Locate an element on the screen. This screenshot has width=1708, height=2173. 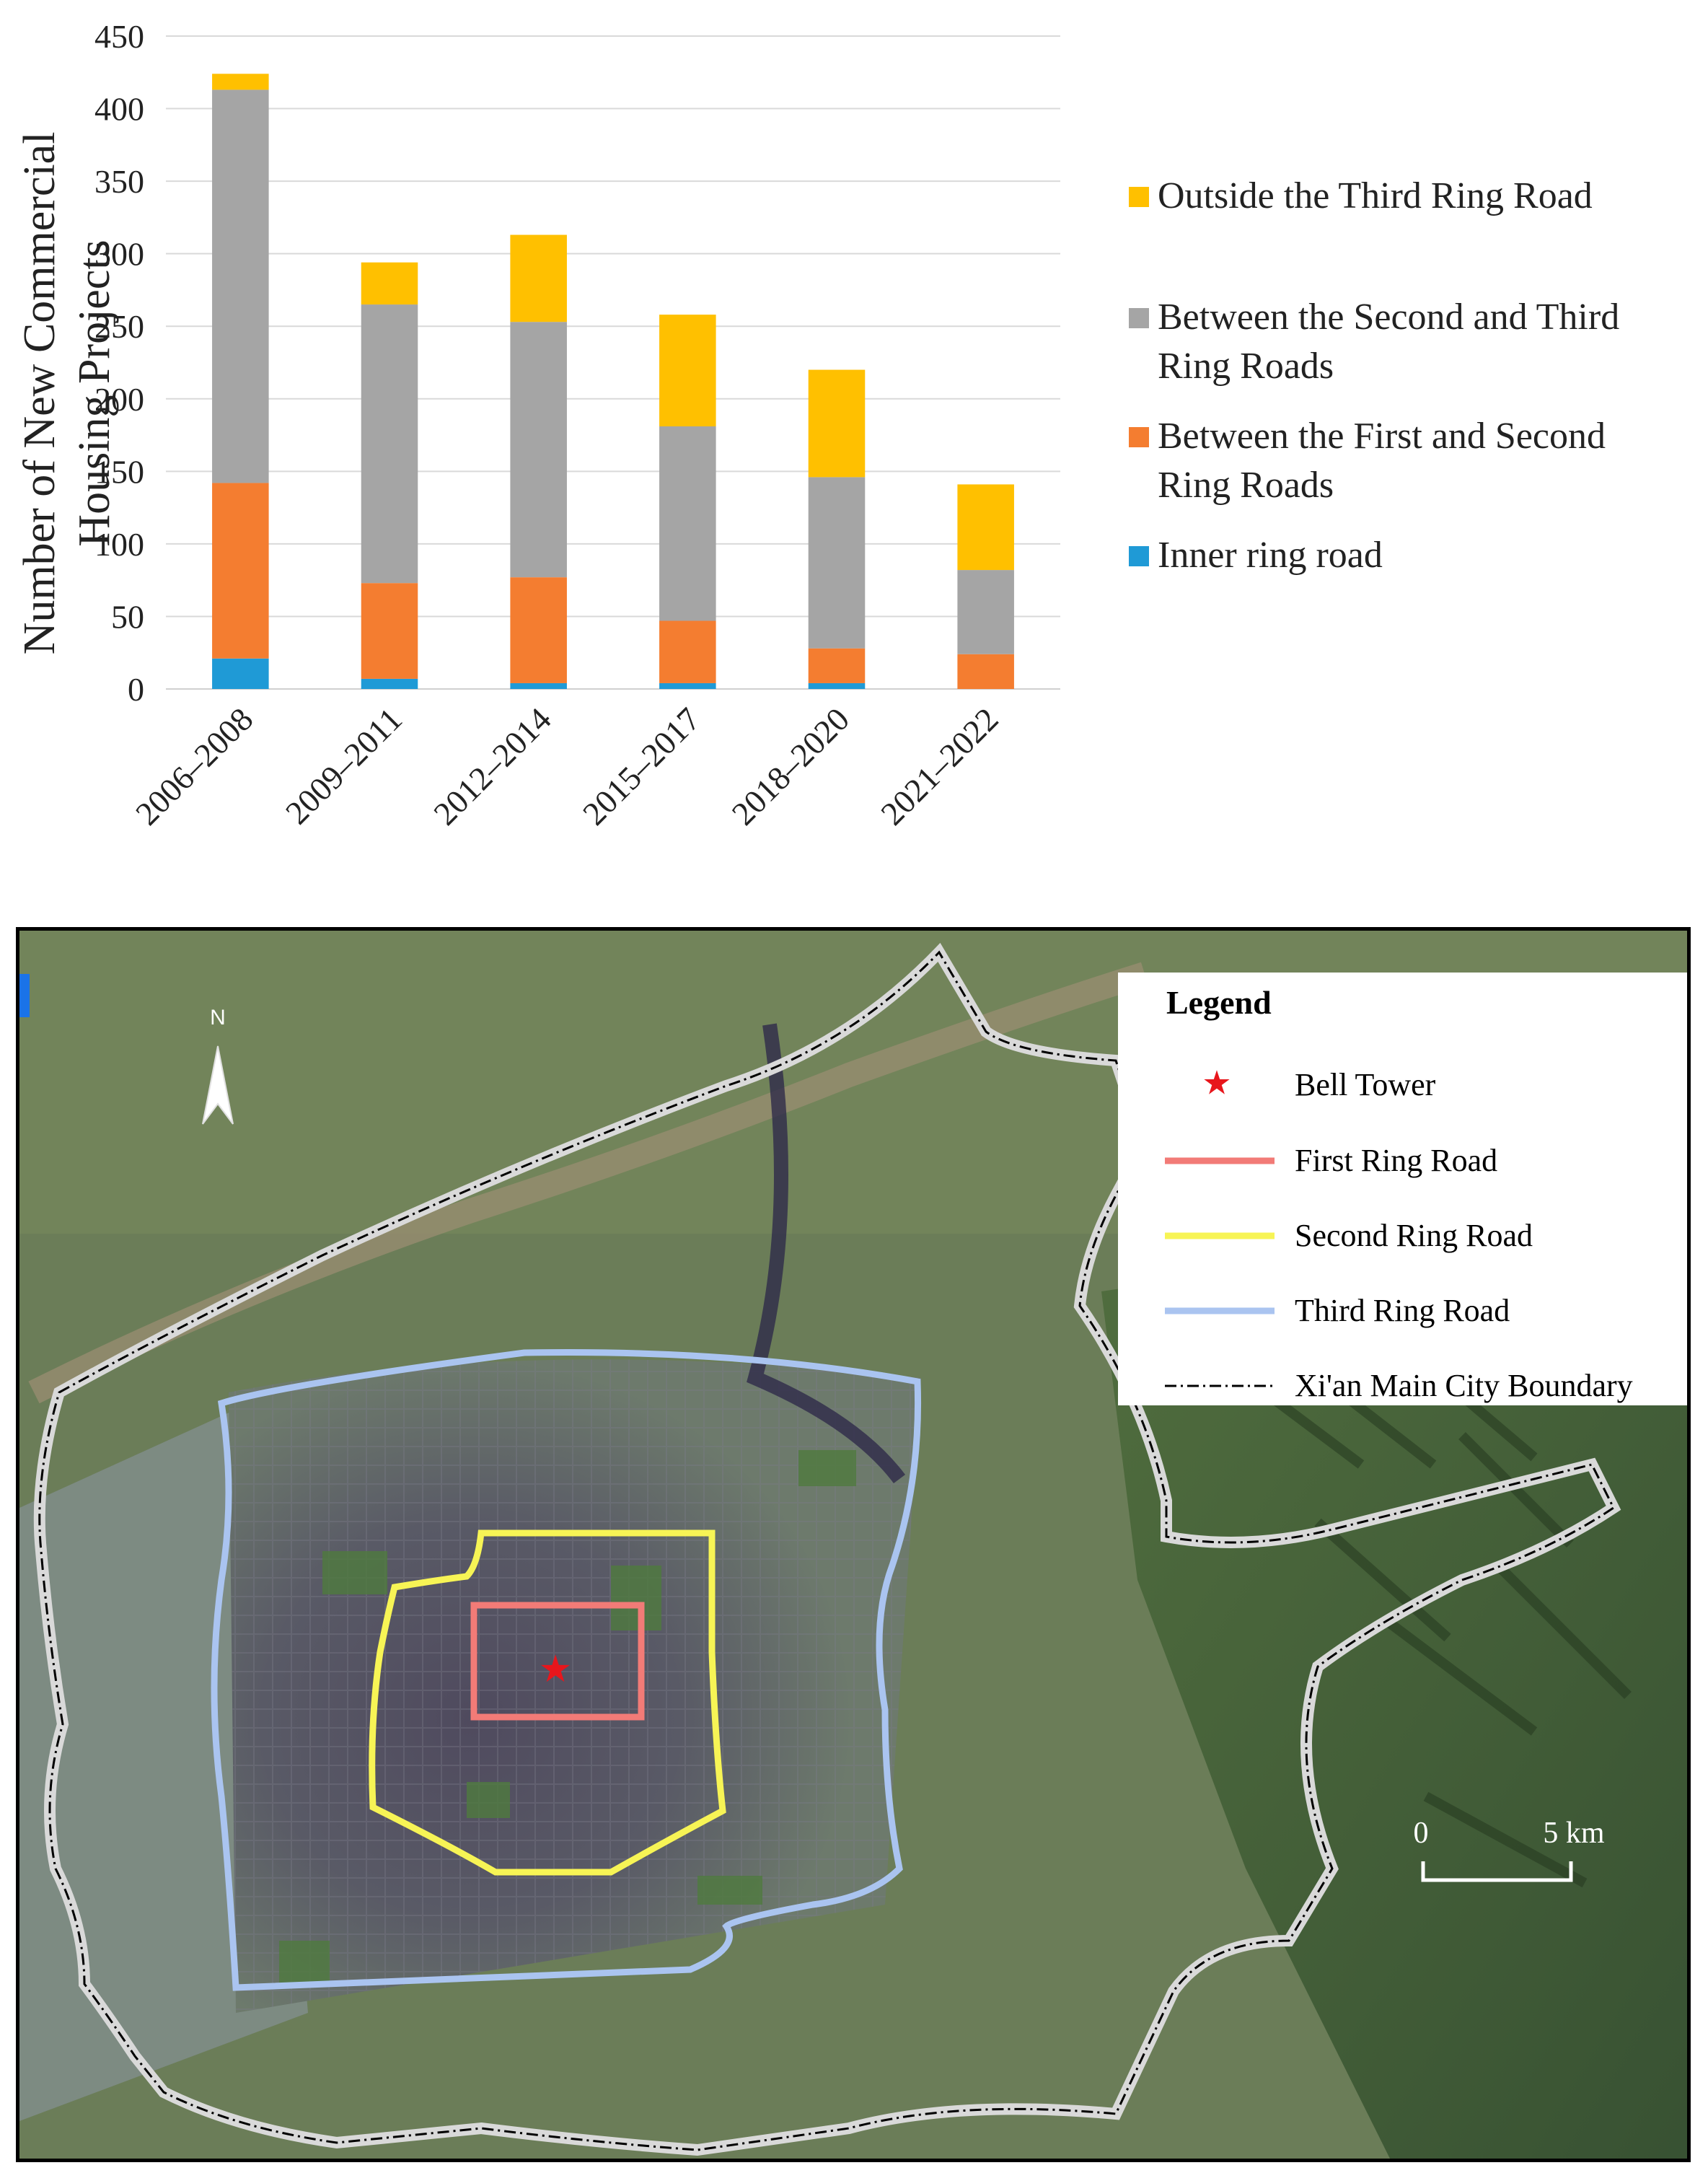
north-label: N is located at coordinates (218, 1018).